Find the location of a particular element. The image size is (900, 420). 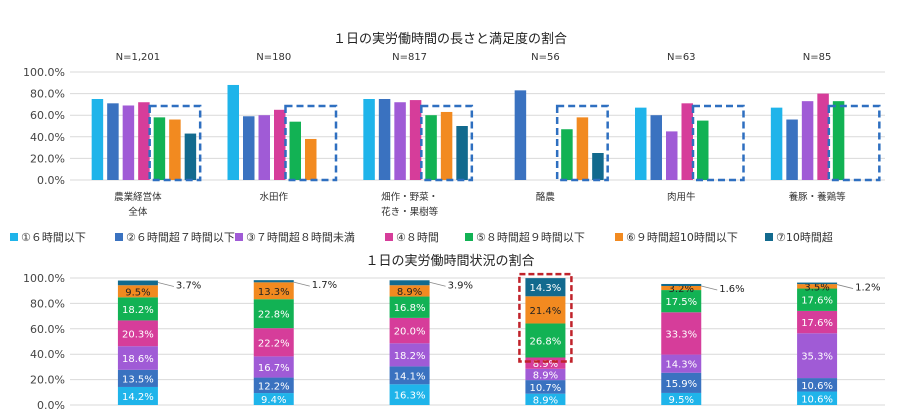

chart2-data-label: 1.7% is located at coordinates (324, 285).